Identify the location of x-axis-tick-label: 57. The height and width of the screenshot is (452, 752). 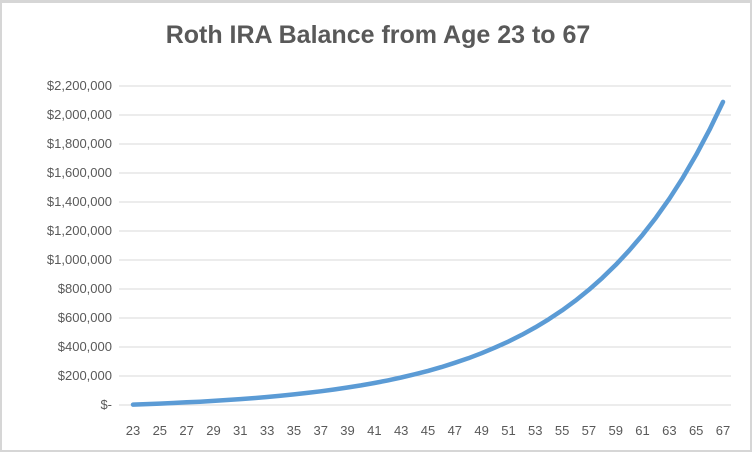
(589, 430).